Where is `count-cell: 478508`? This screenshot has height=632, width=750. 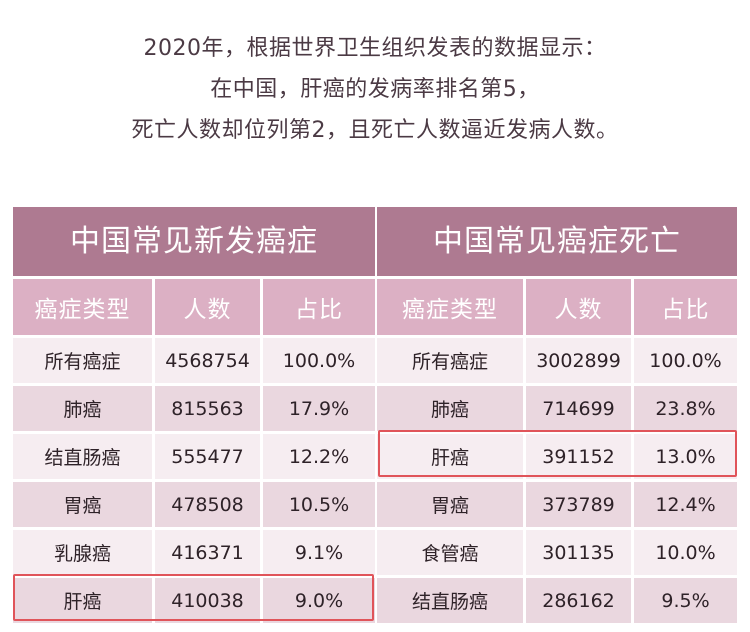
count-cell: 478508 is located at coordinates (207, 504).